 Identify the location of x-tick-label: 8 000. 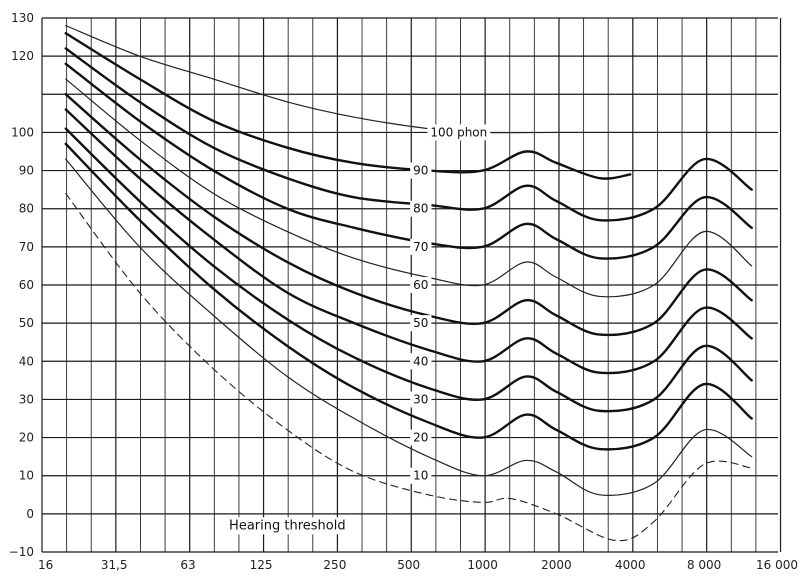
(704, 565).